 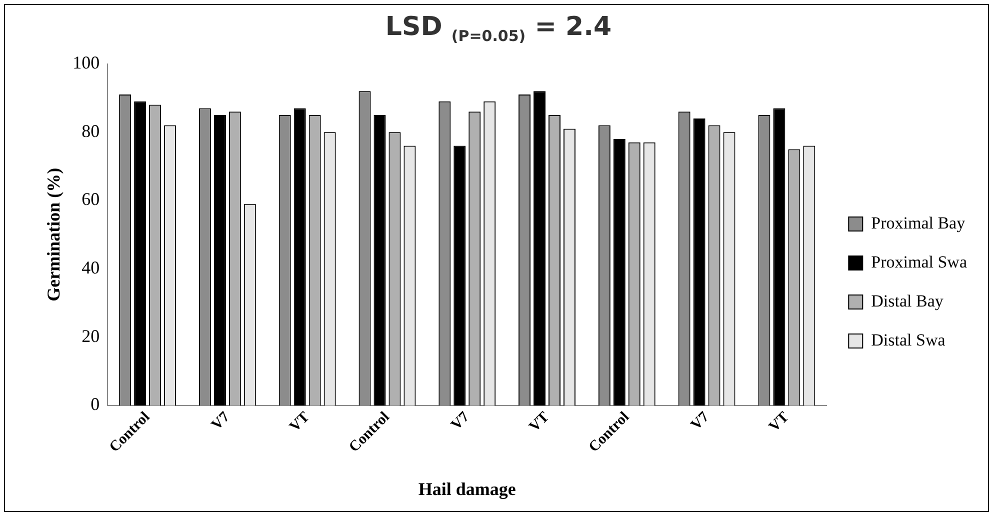 I want to click on y-tick-label: 100, so click(x=86, y=62).